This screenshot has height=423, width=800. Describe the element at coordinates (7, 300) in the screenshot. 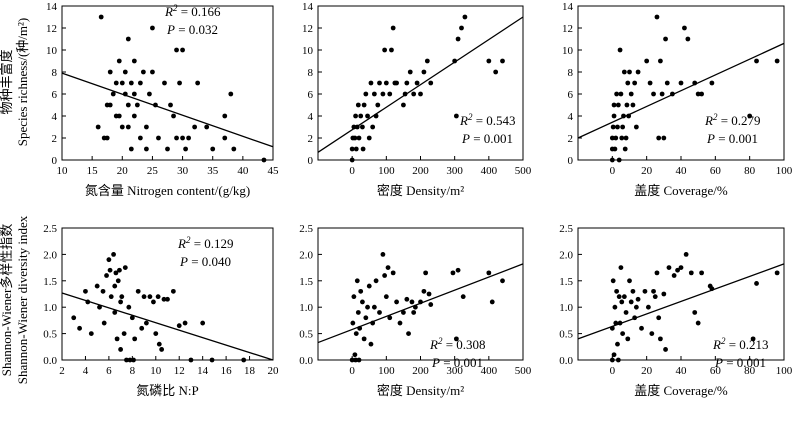

I see `bottom-y-label-cn: Shannon-Wiener多样性指数` at that location.